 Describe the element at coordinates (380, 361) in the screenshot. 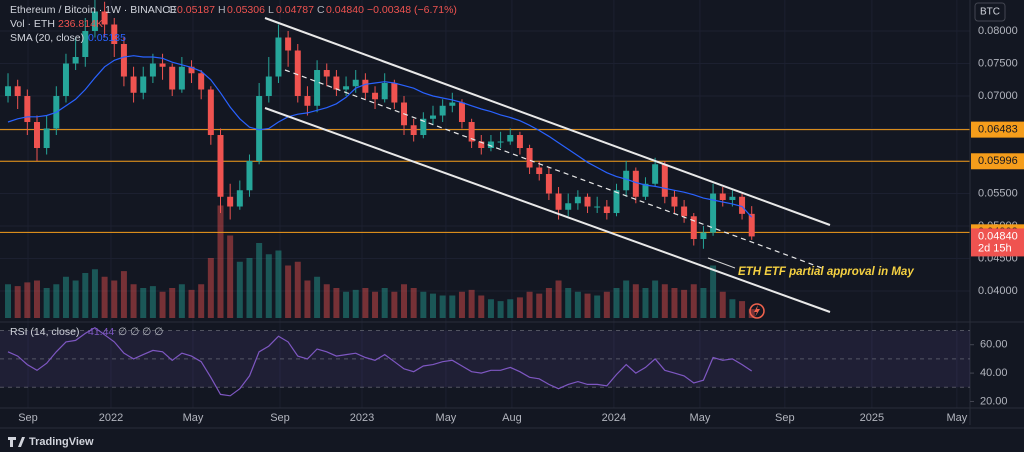

I see `rsi-line` at that location.